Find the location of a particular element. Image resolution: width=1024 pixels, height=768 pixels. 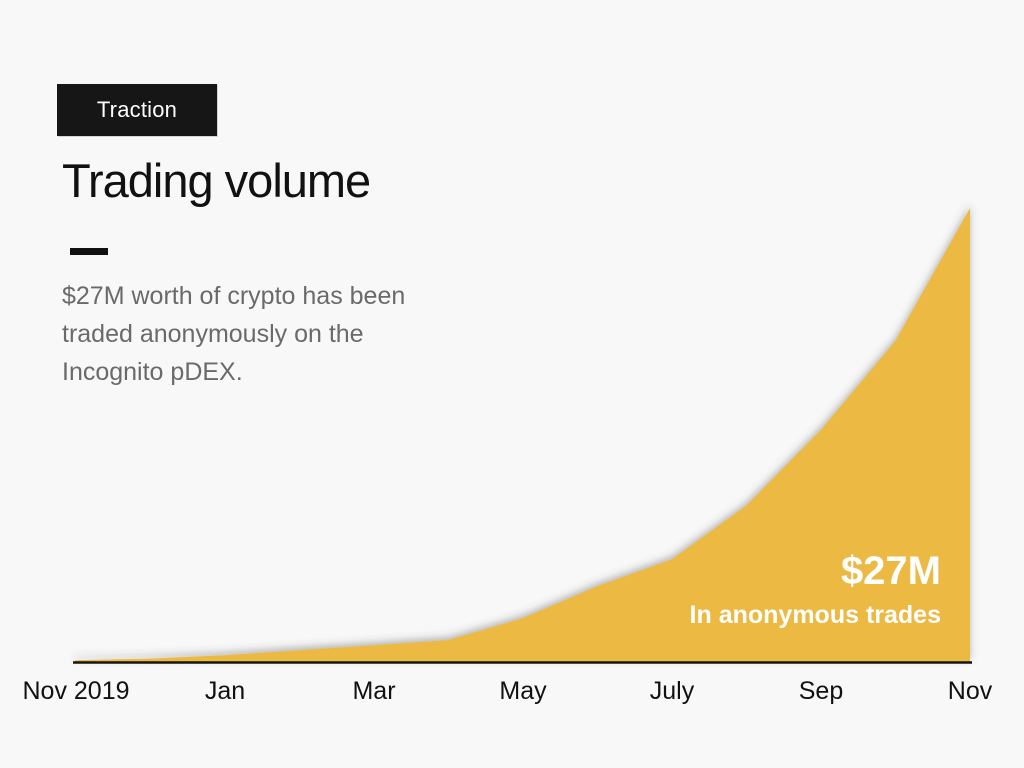

traction-badge: Traction is located at coordinates (137, 110).